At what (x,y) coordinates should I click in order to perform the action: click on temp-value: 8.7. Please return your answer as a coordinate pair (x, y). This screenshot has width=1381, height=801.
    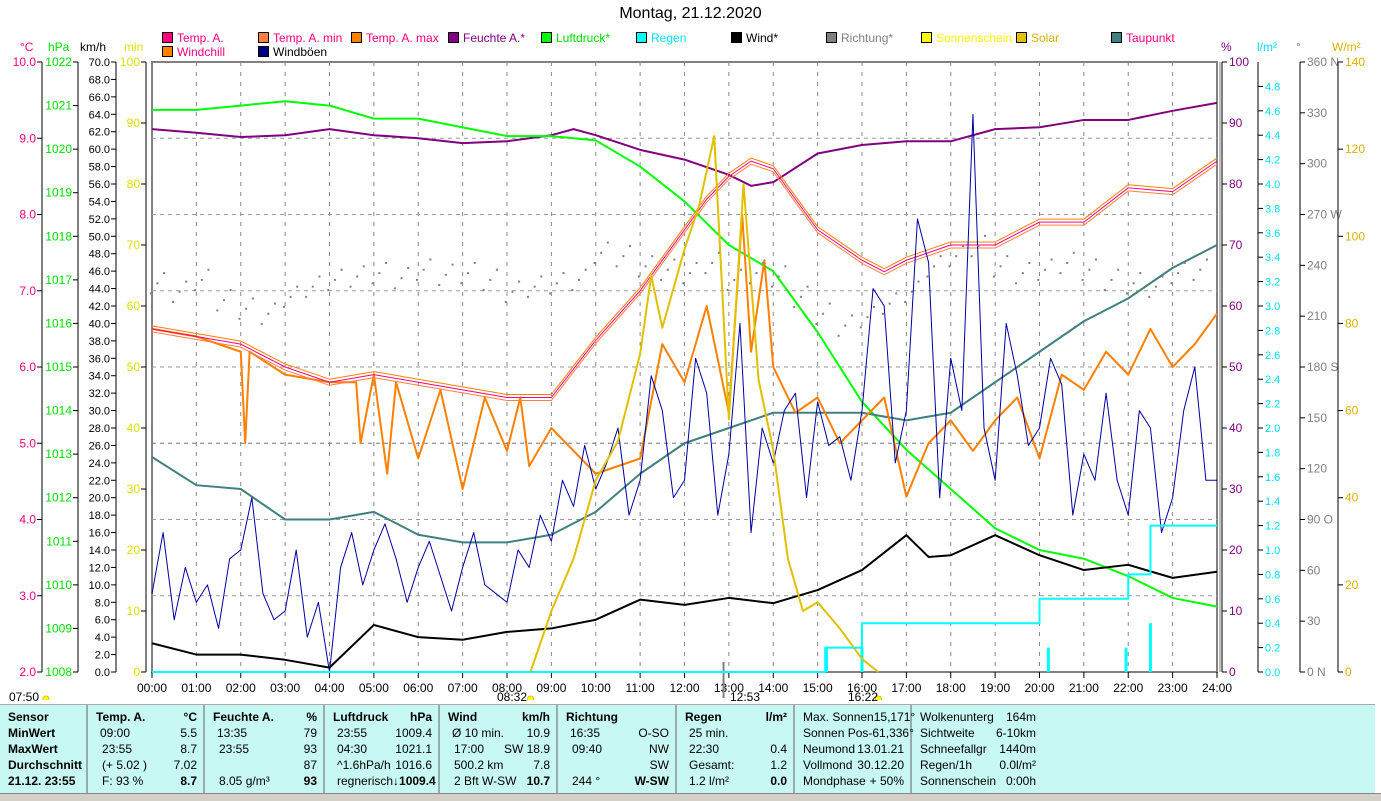
    Looking at the image, I should click on (188, 781).